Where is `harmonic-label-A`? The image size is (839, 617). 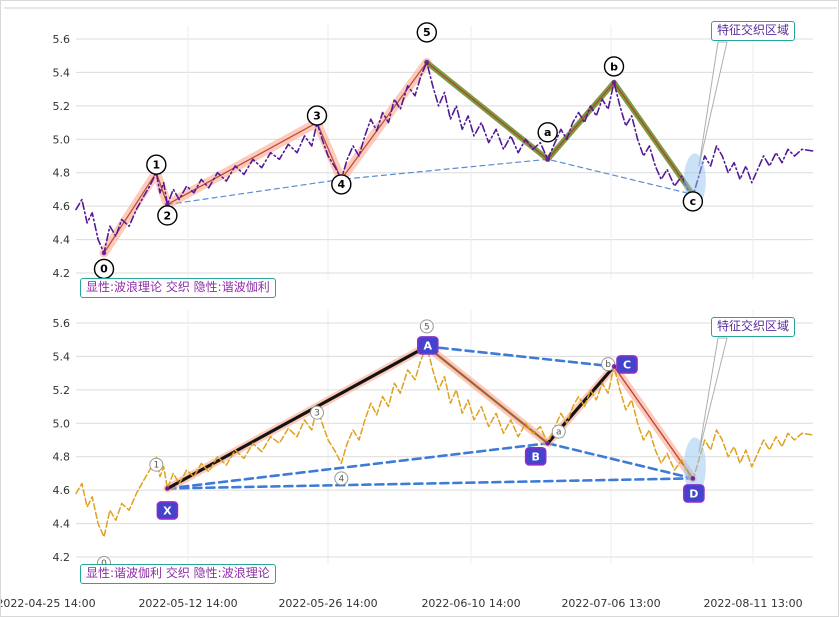 harmonic-label-A is located at coordinates (428, 345).